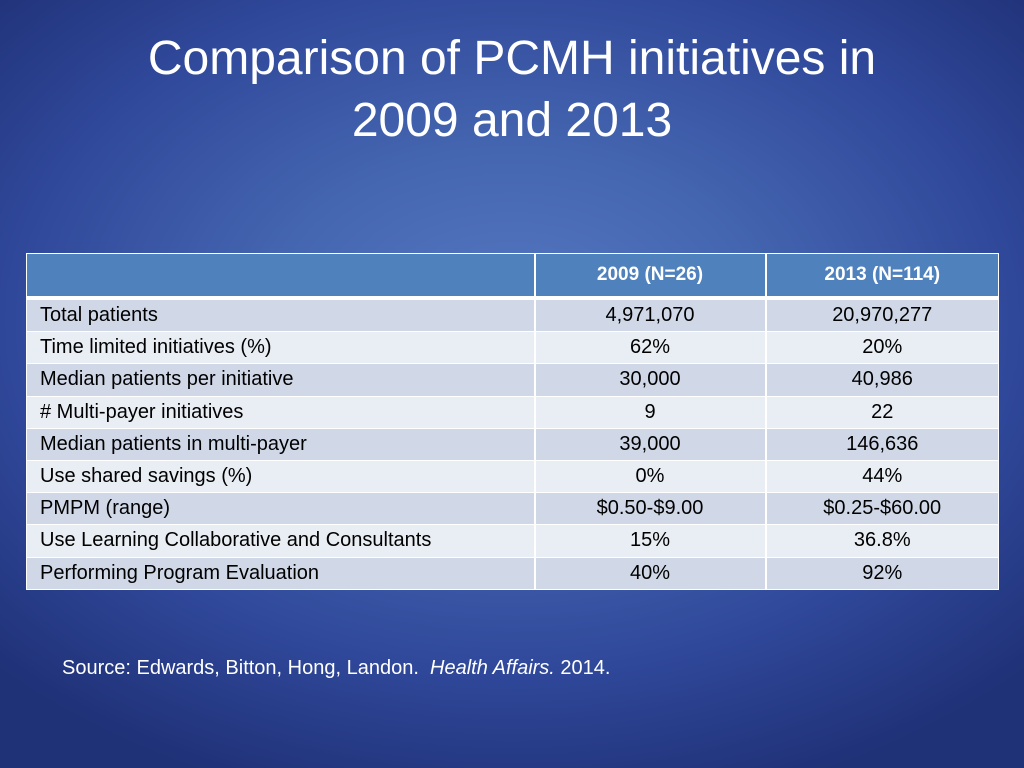  I want to click on value-2009: 40%, so click(650, 573).